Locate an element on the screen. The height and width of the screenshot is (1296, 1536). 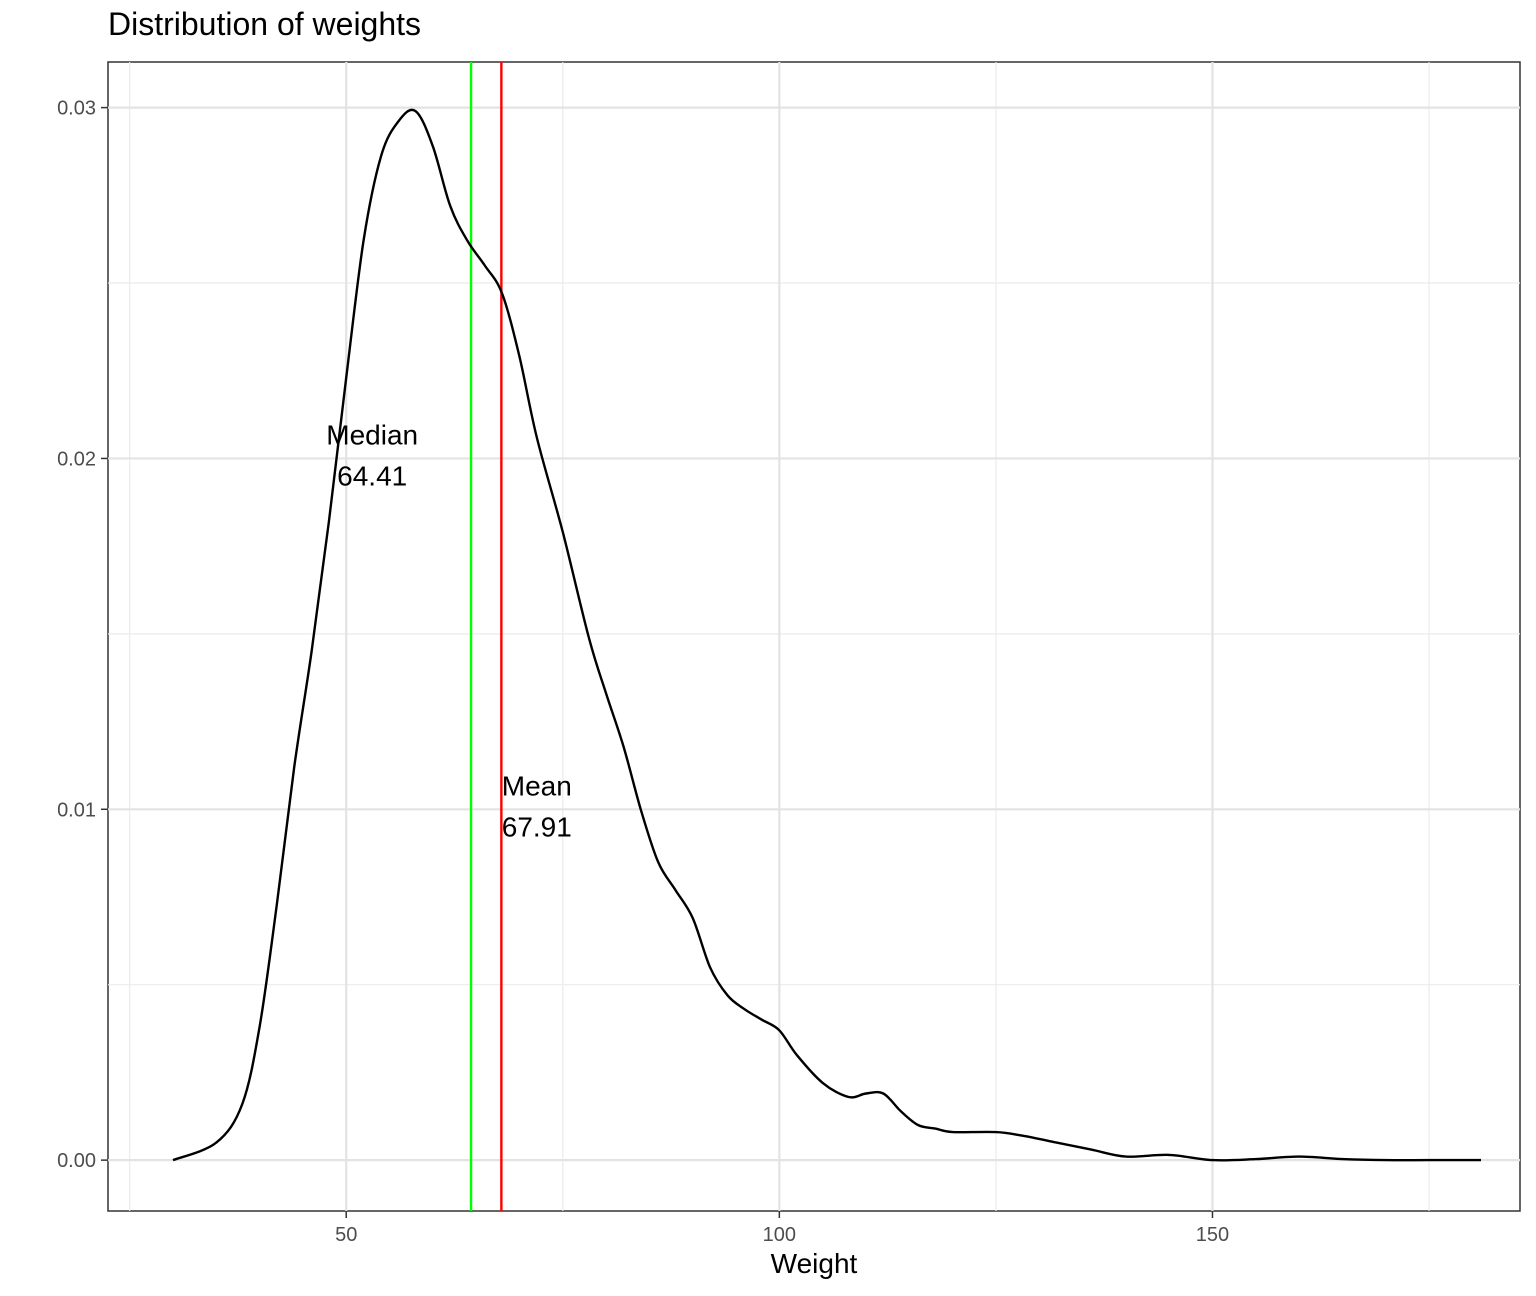
x-tick-label: 50 is located at coordinates (346, 1235).